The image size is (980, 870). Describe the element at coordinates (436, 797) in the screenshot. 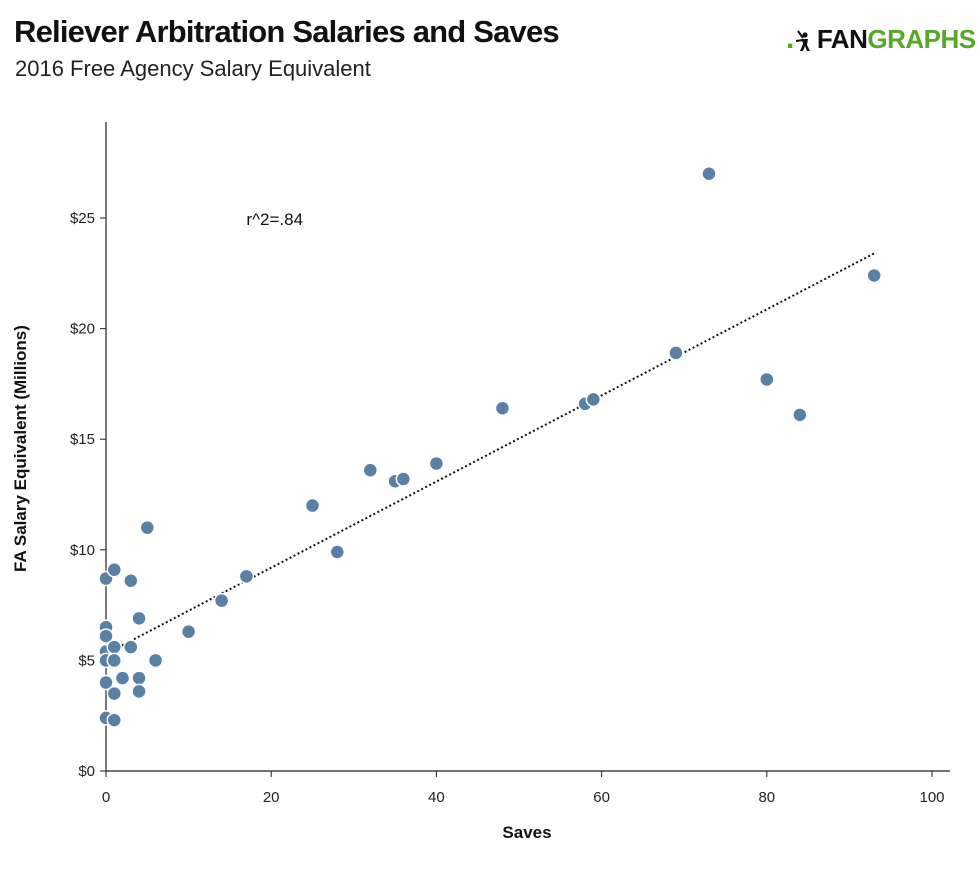

I see `x-tick-label: 40` at that location.